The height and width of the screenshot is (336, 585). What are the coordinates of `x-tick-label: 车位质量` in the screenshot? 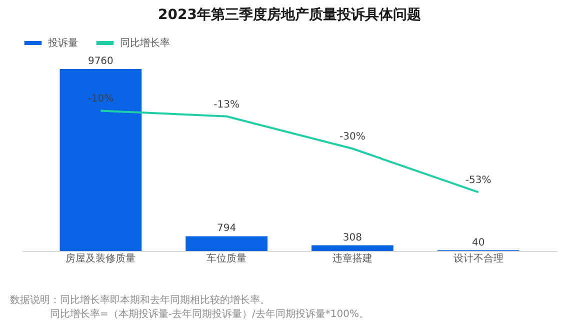 It's located at (226, 258).